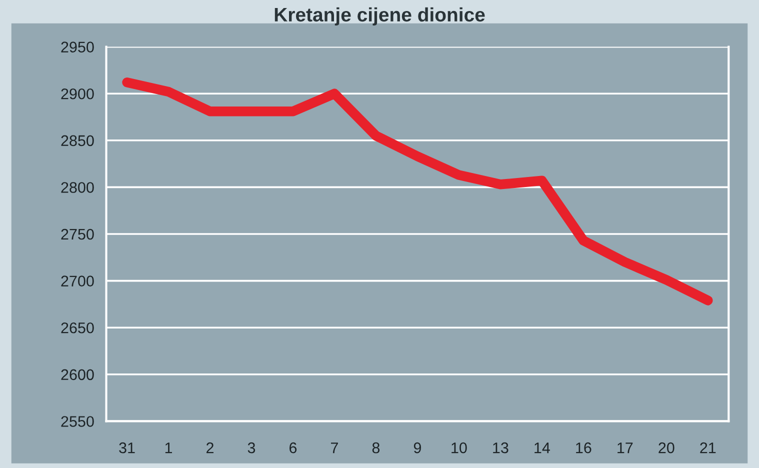 This screenshot has width=759, height=468. Describe the element at coordinates (77, 187) in the screenshot. I see `y-tick-label: 2800` at that location.